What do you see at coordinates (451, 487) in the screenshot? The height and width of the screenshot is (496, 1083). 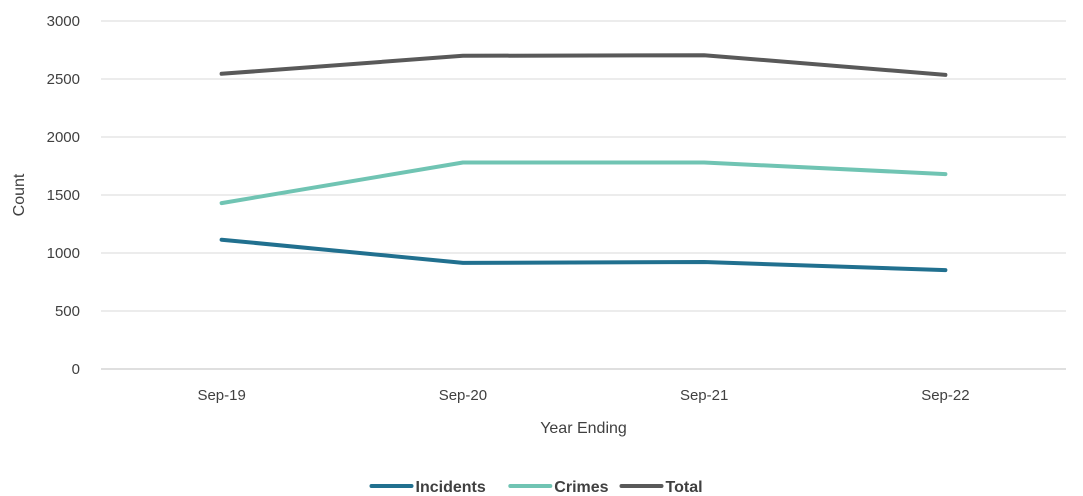 I see `legend-label: Incidents` at bounding box center [451, 487].